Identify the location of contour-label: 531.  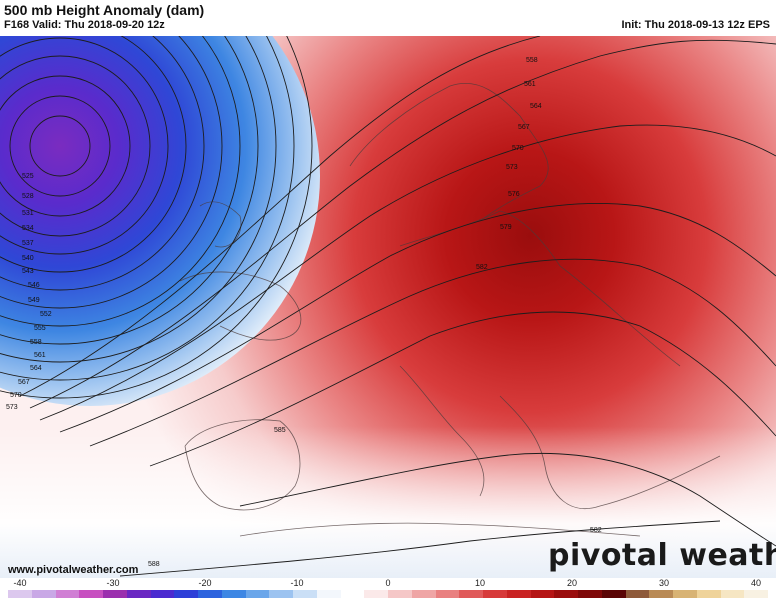
(28, 213).